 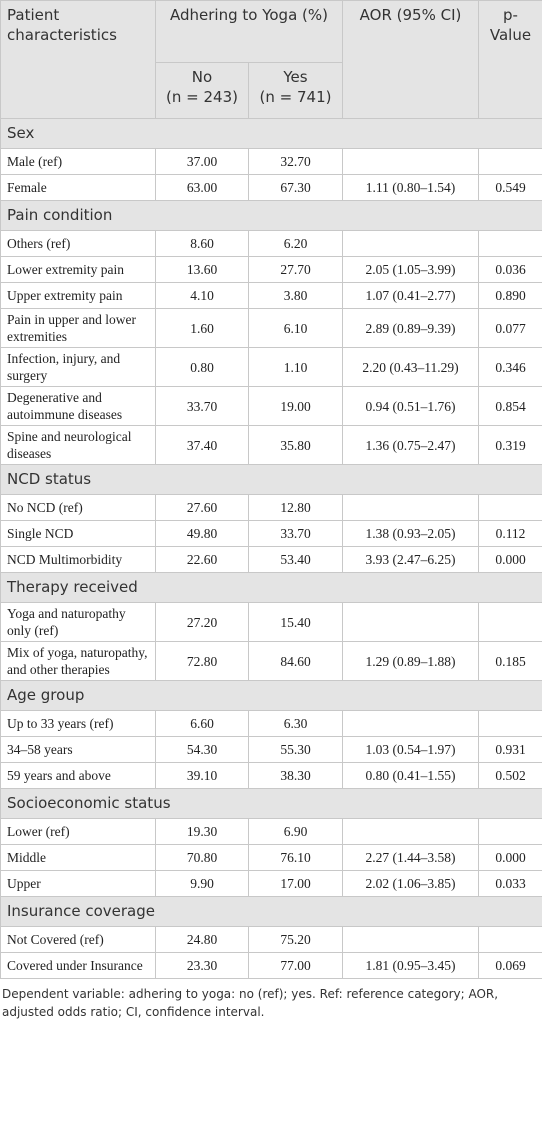 I want to click on cell-p: 0.036, so click(x=510, y=269).